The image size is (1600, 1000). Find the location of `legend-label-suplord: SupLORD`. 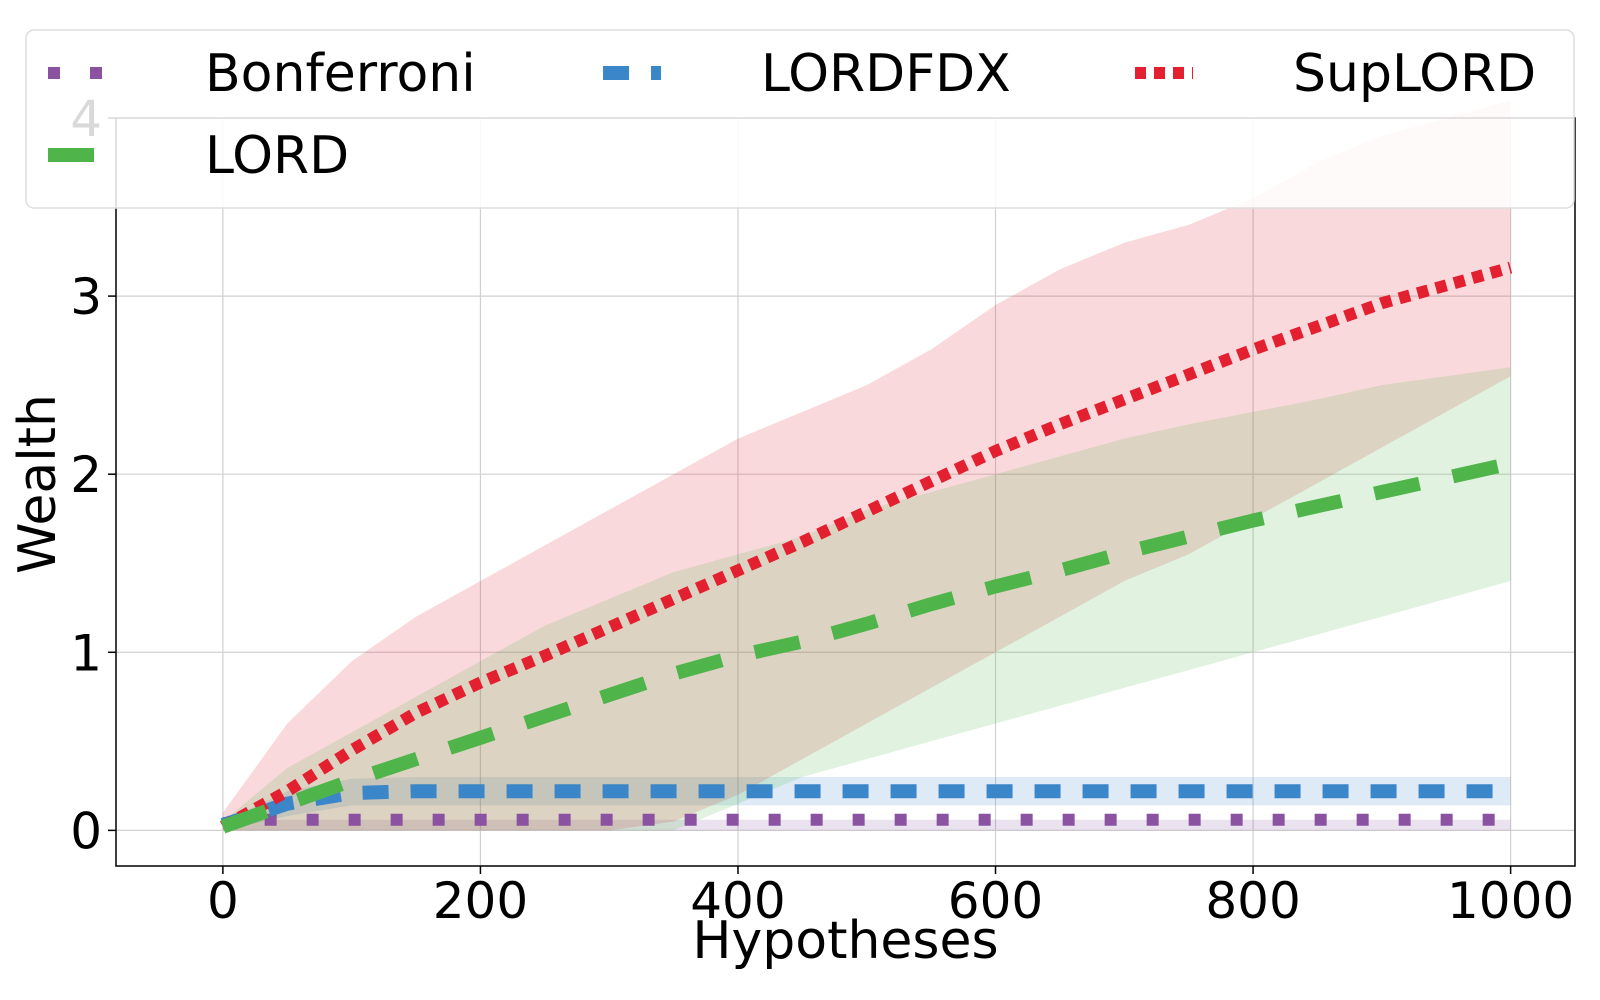

legend-label-suplord: SupLORD is located at coordinates (1414, 74).